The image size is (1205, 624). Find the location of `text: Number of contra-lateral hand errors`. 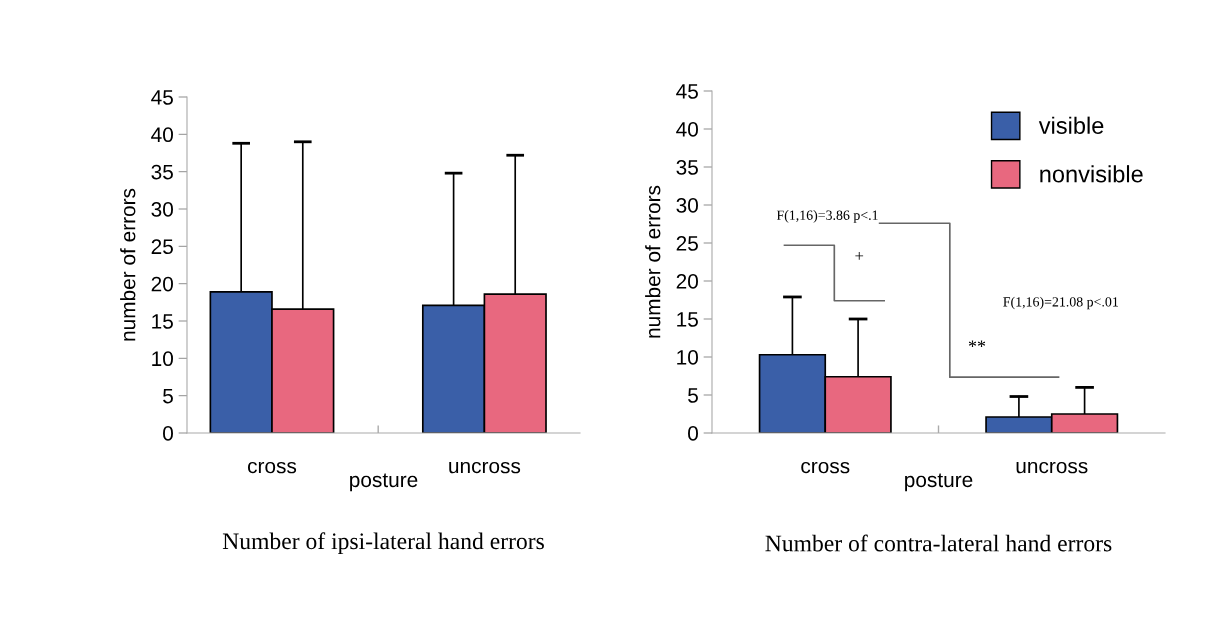

text: Number of contra-lateral hand errors is located at coordinates (938, 543).